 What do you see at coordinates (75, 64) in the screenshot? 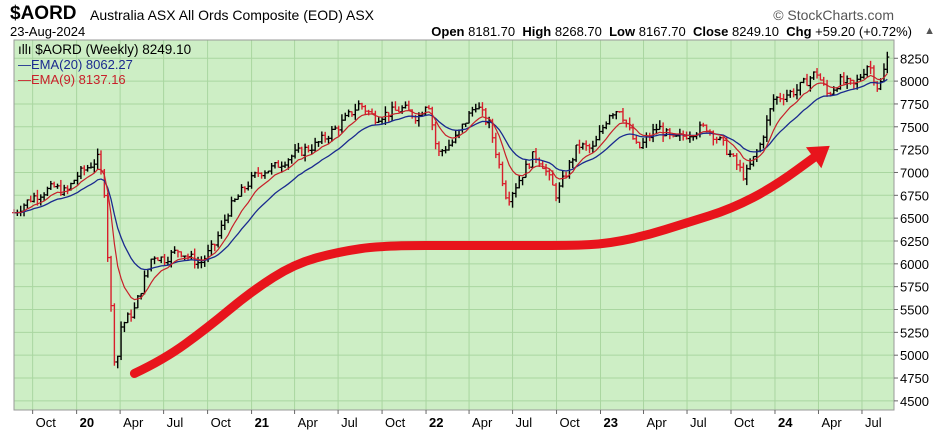
I see `legend-ema20: —EMA(20) 8062.27` at bounding box center [75, 64].